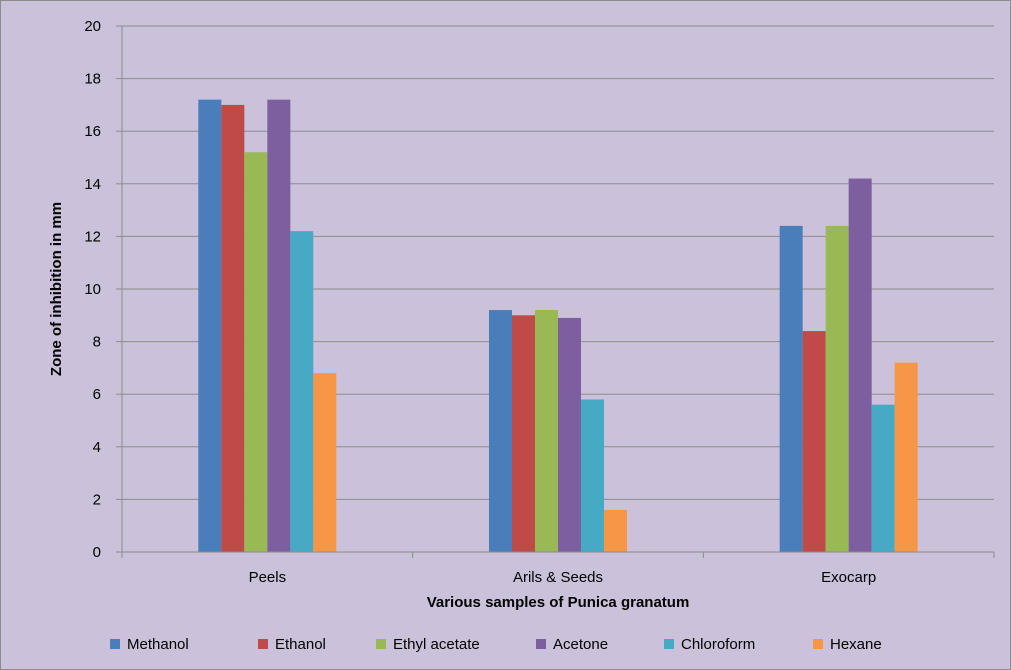 The image size is (1011, 670). What do you see at coordinates (300, 644) in the screenshot?
I see `legend-label: Ethanol` at bounding box center [300, 644].